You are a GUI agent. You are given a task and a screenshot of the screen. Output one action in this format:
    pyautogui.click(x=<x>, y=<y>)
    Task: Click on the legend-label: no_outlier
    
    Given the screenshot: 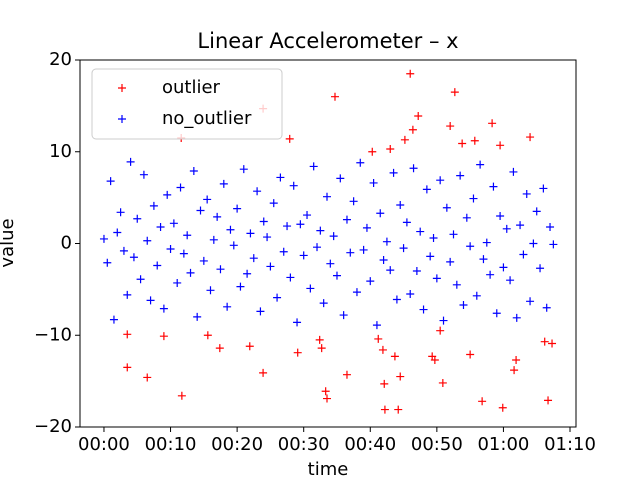 What is the action you would take?
    pyautogui.click(x=207, y=118)
    